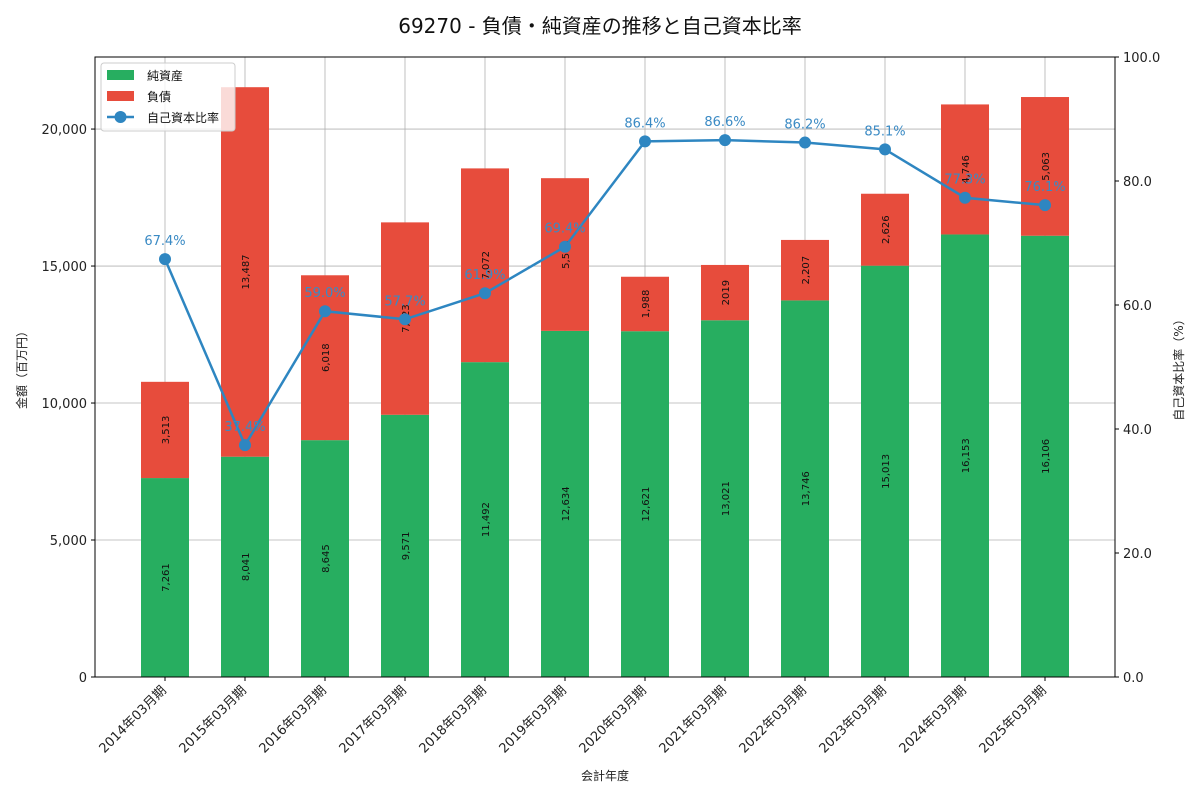  Describe the element at coordinates (605, 775) in the screenshot. I see `x-axis-label: 会計年度` at that location.